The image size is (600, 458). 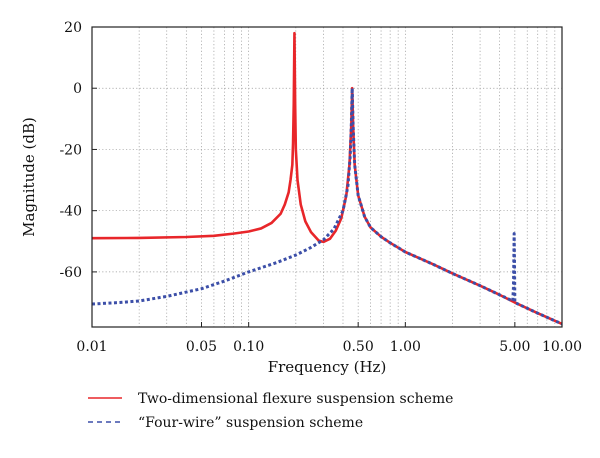 What do you see at coordinates (201, 347) in the screenshot?
I see `x-tick-label: 0.05` at bounding box center [201, 347].